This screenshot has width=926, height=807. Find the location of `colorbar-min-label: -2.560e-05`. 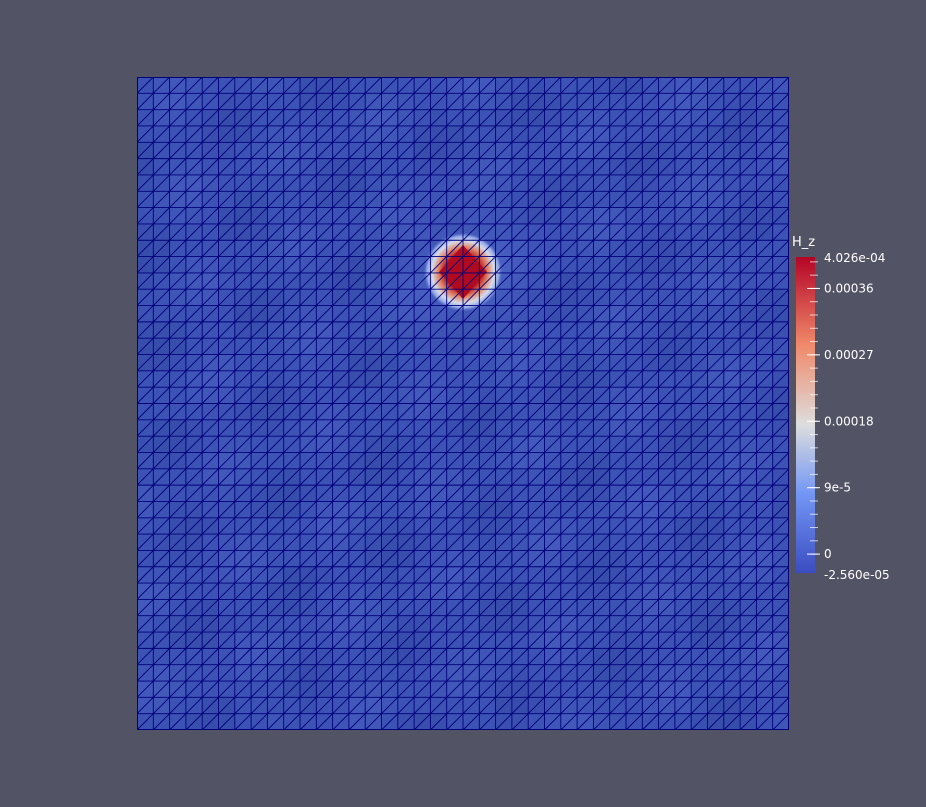

colorbar-min-label: -2.560e-05 is located at coordinates (857, 575).